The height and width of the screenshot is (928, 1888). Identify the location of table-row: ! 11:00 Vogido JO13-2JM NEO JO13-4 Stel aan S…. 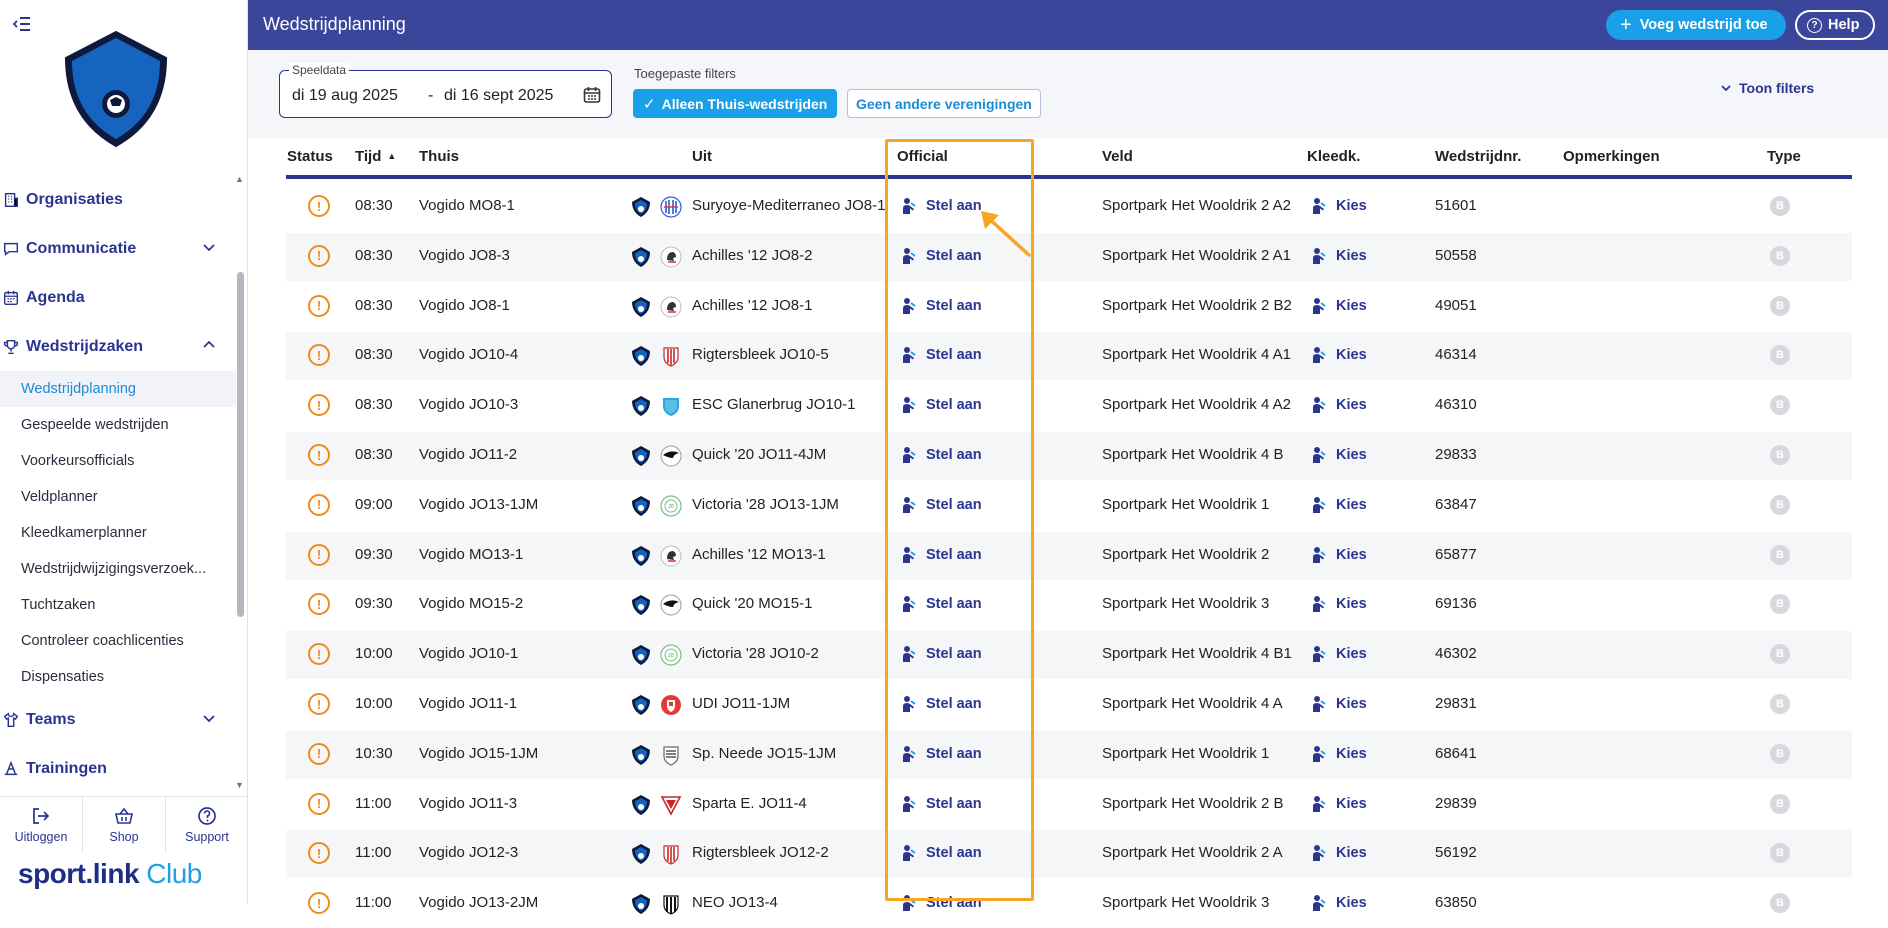
(1069, 904).